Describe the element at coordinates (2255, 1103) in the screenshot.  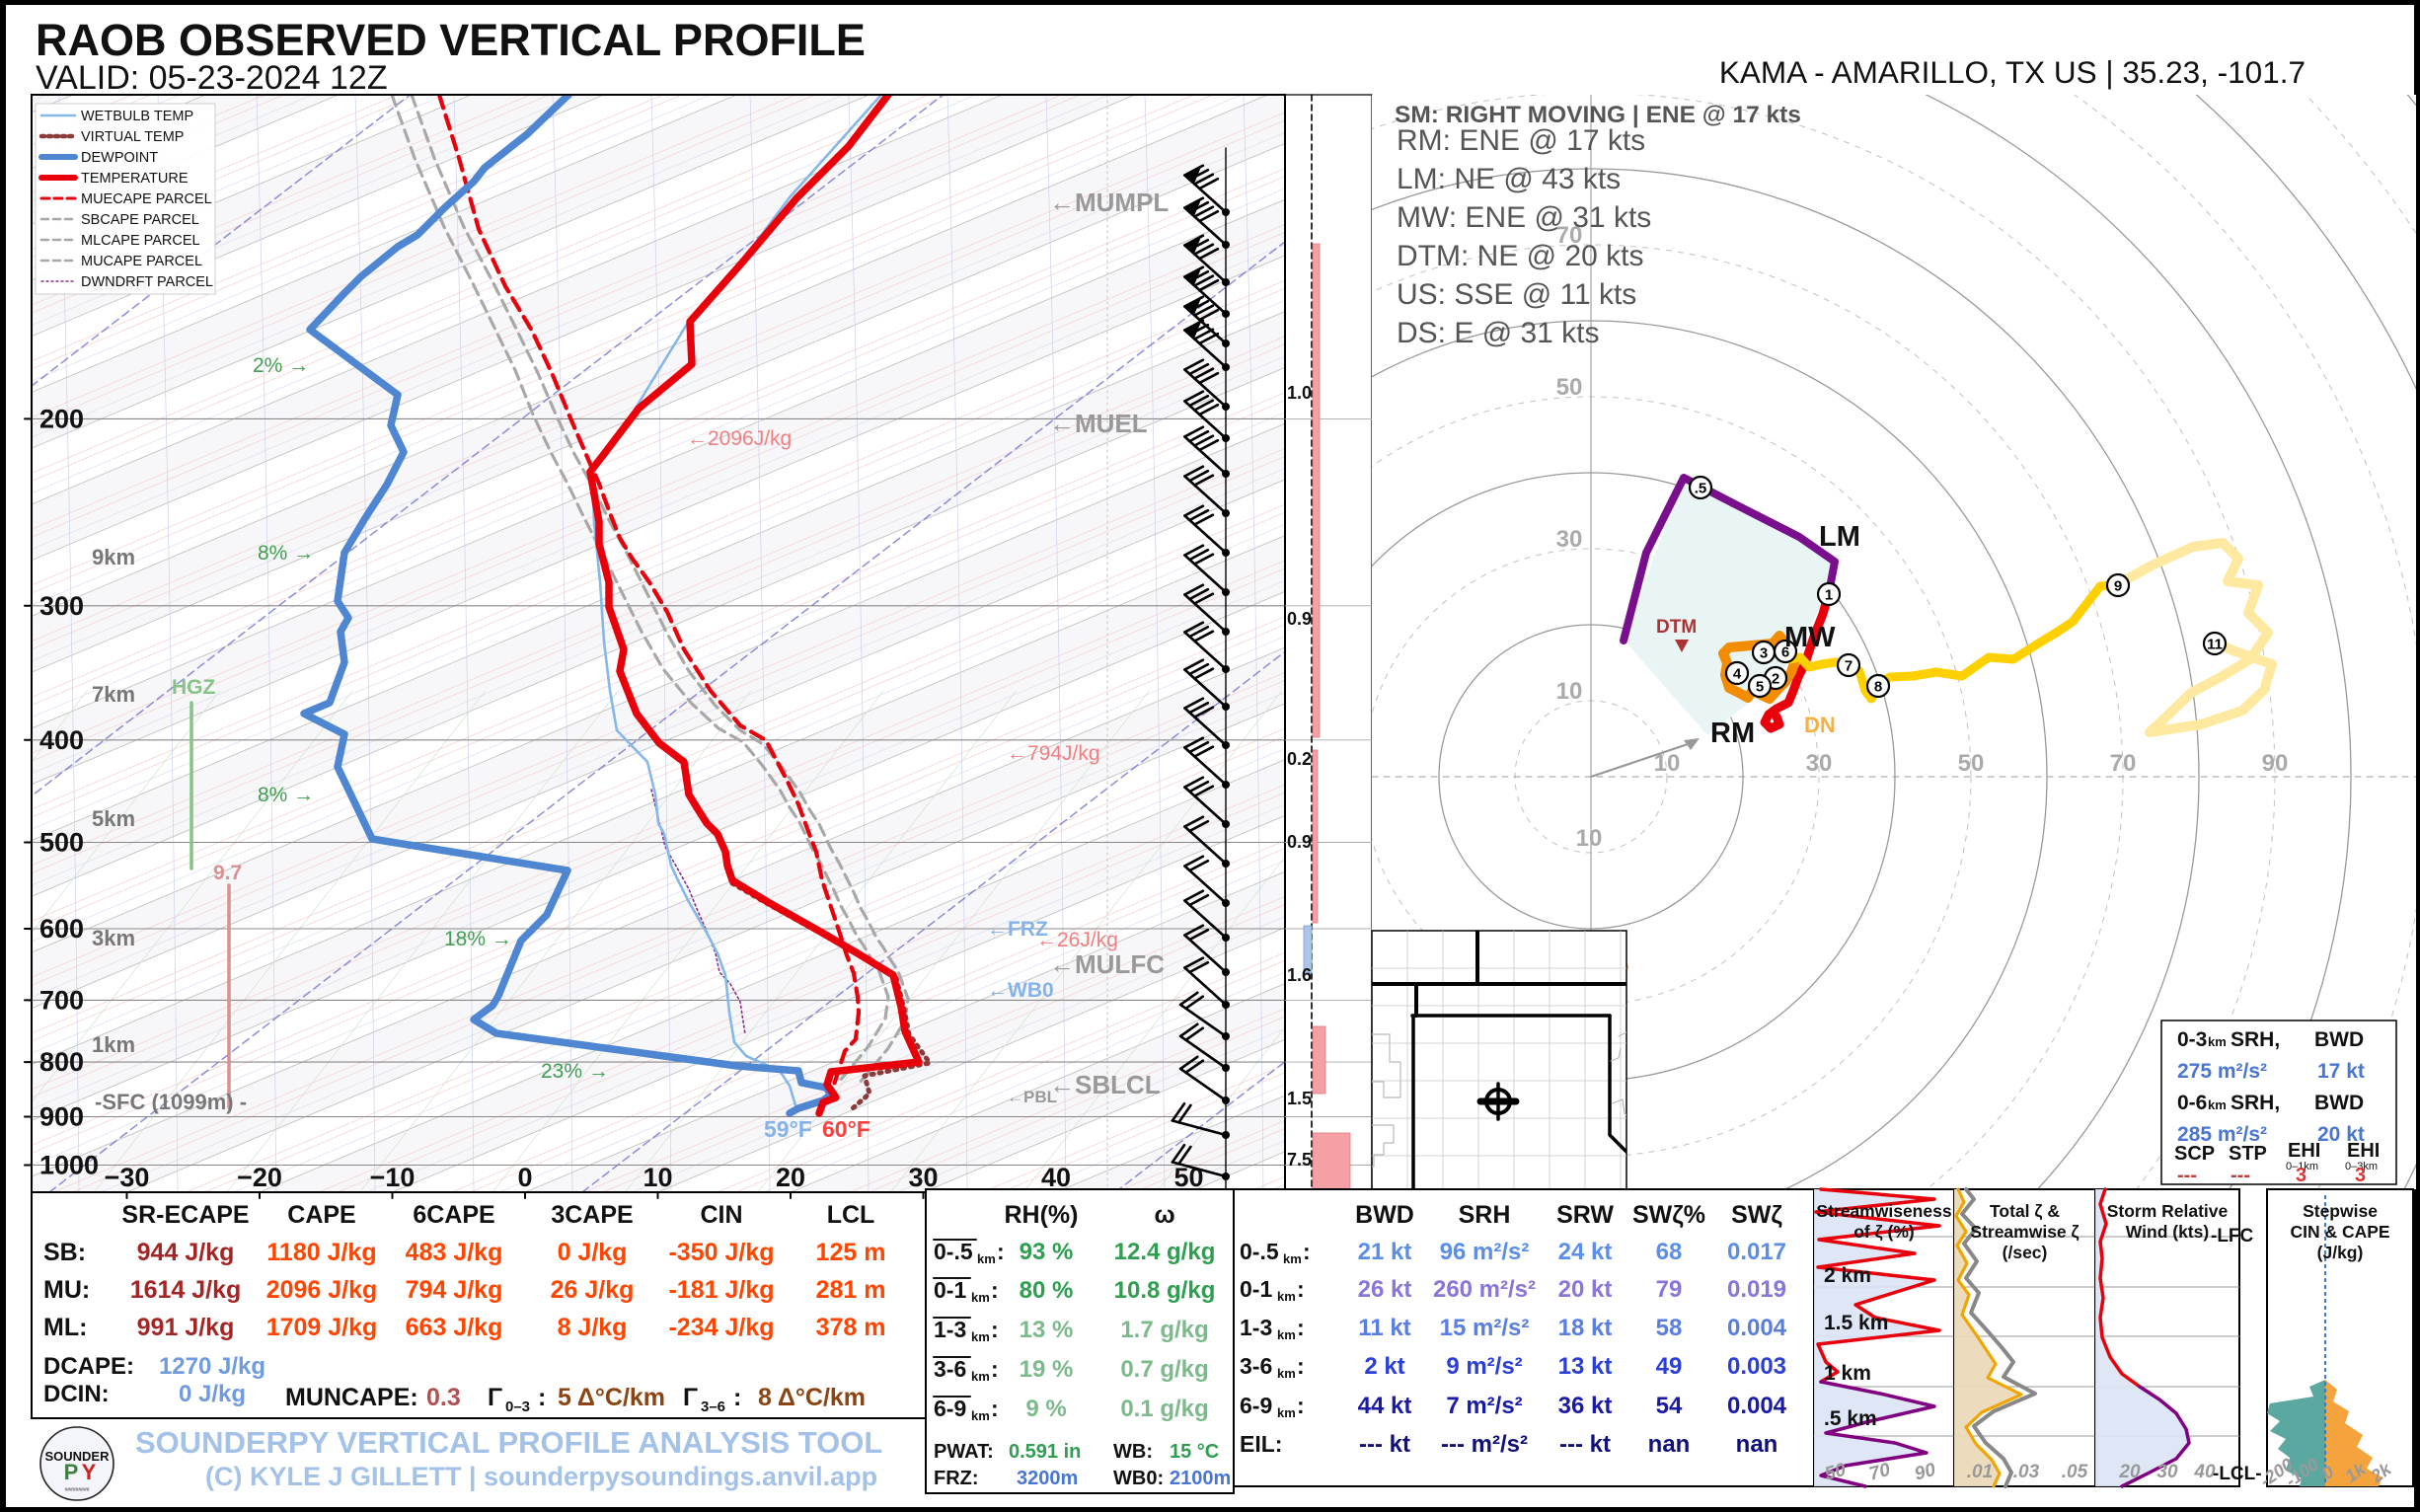
I see `svg-text: SRH,` at that location.